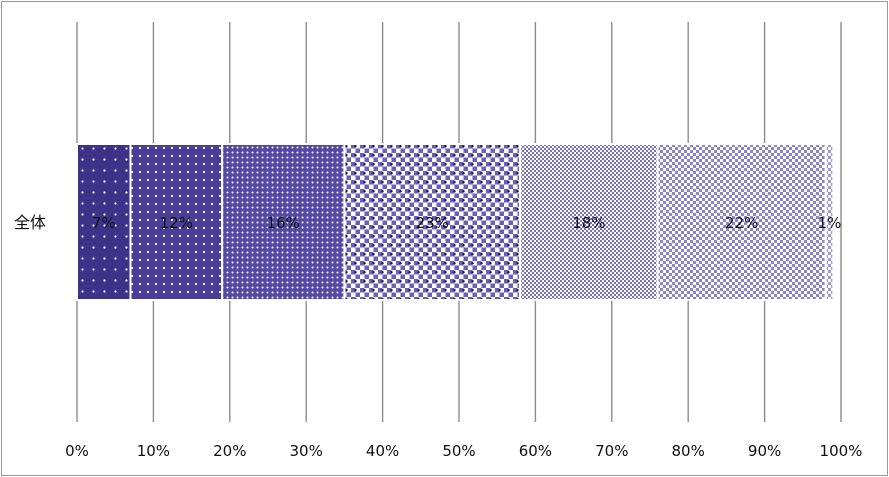  I want to click on category-labels: 全体, so click(30, 222).